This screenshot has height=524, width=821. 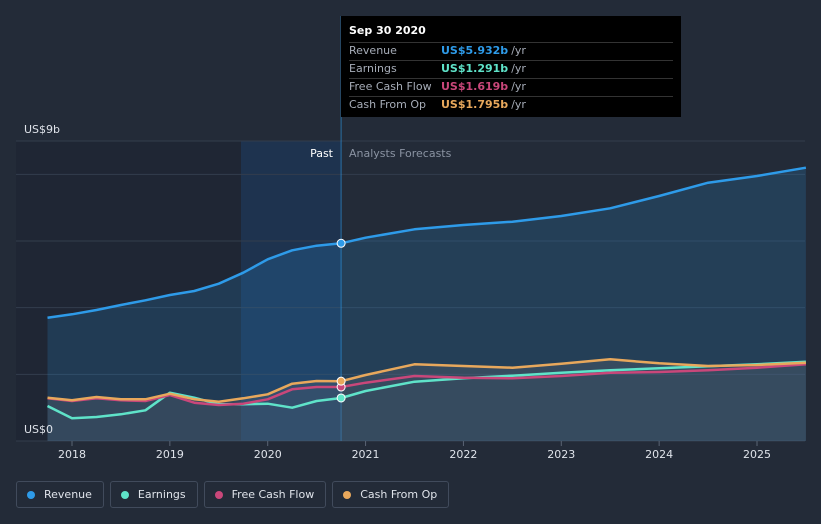 I want to click on legend-label: Cash From Op, so click(x=399, y=494).